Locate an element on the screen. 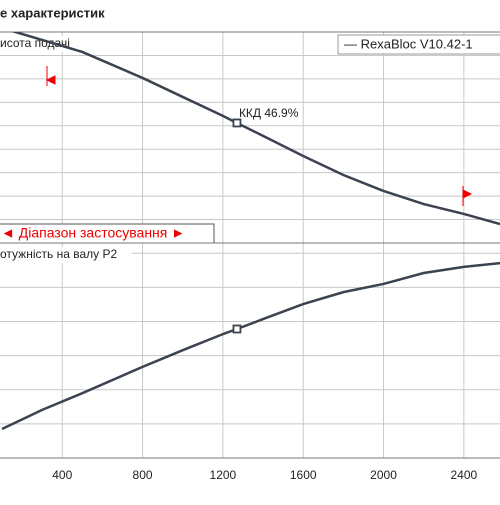  efficiency-label: ККД 46.9% is located at coordinates (269, 113).